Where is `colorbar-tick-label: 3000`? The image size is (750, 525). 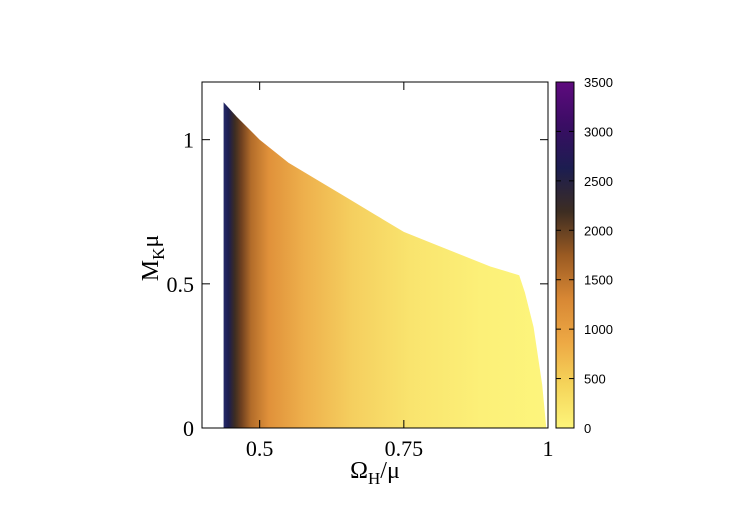 colorbar-tick-label: 3000 is located at coordinates (598, 131).